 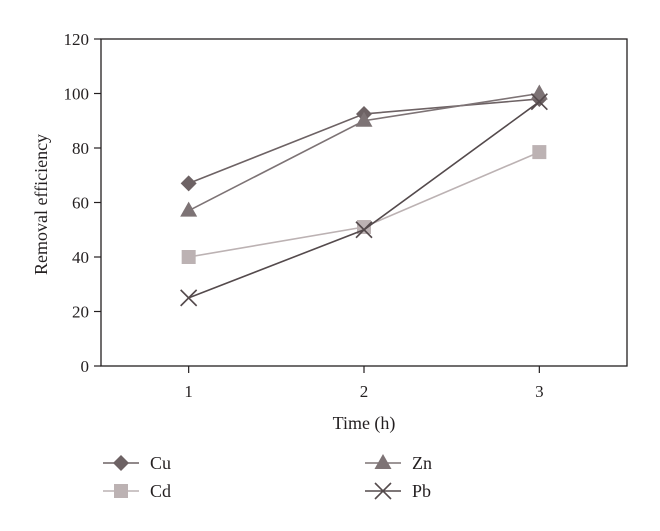 What do you see at coordinates (188, 183) in the screenshot?
I see `data-point-cu` at bounding box center [188, 183].